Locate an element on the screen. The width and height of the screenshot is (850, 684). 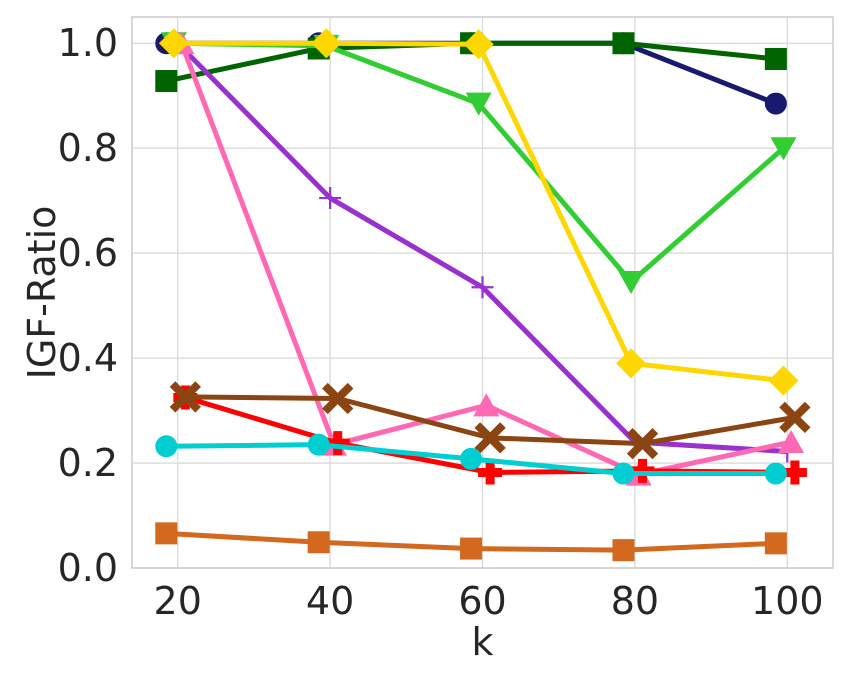
y-tick-label: 0.4 is located at coordinates (88, 358).